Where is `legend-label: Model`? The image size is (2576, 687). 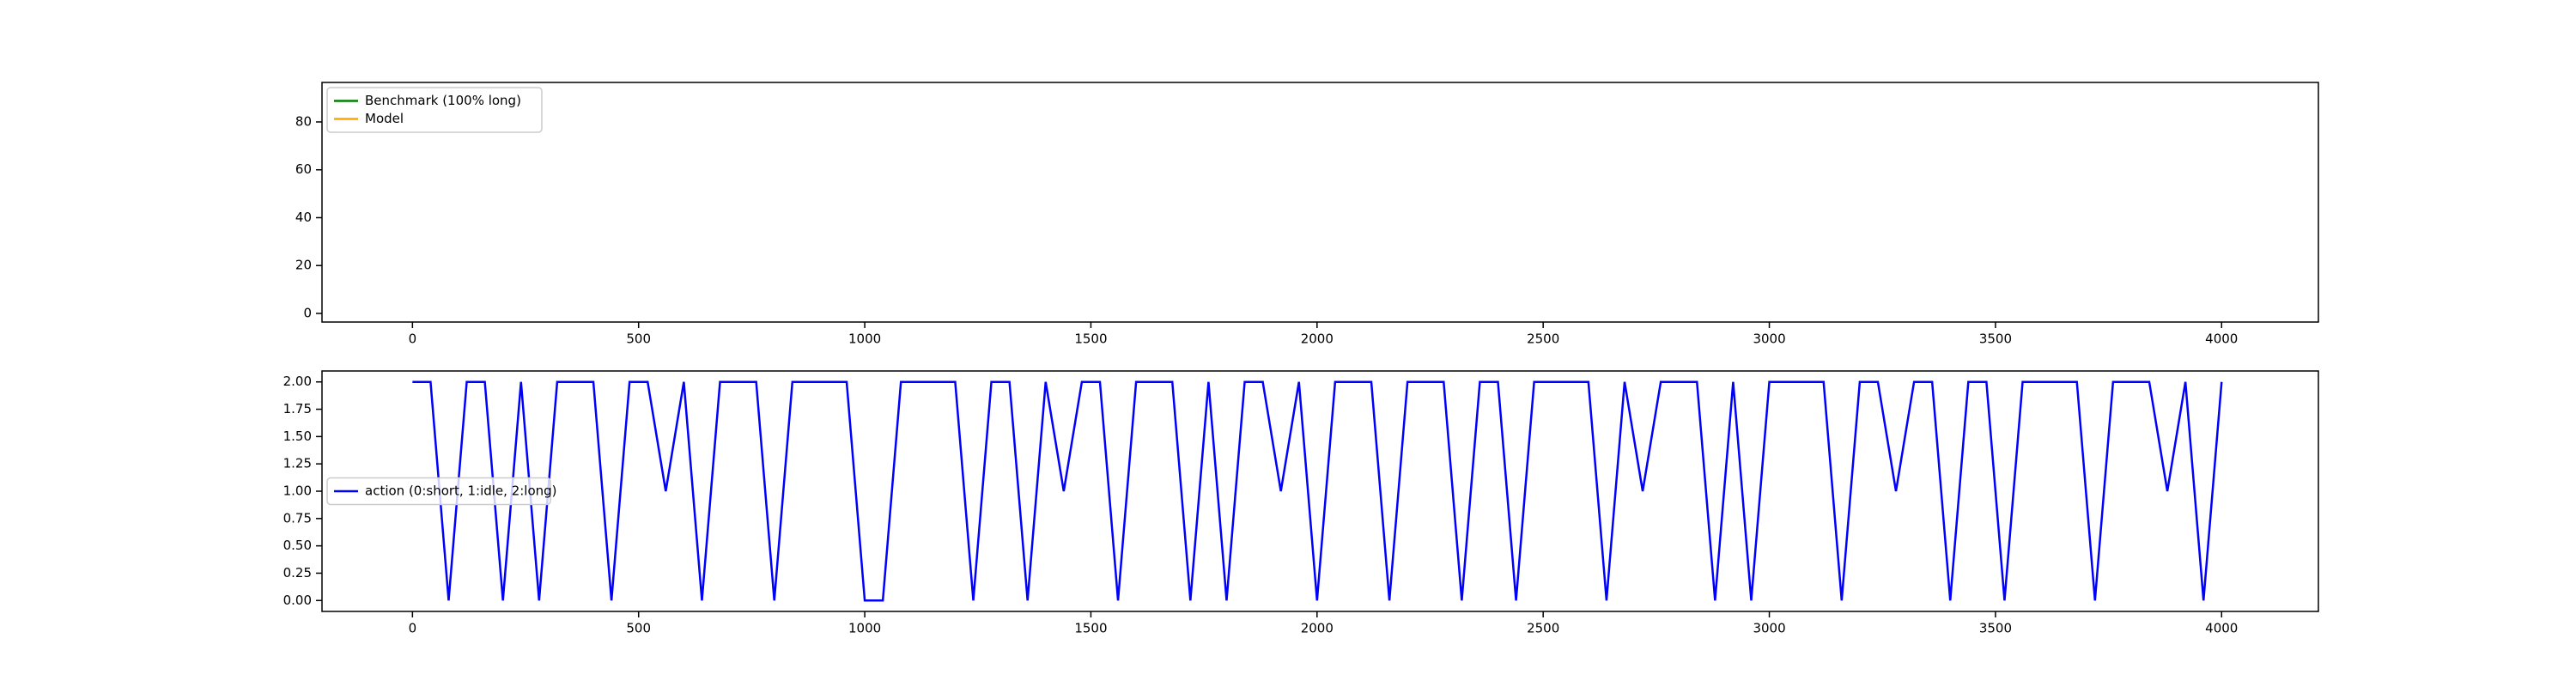
legend-label: Model is located at coordinates (385, 118).